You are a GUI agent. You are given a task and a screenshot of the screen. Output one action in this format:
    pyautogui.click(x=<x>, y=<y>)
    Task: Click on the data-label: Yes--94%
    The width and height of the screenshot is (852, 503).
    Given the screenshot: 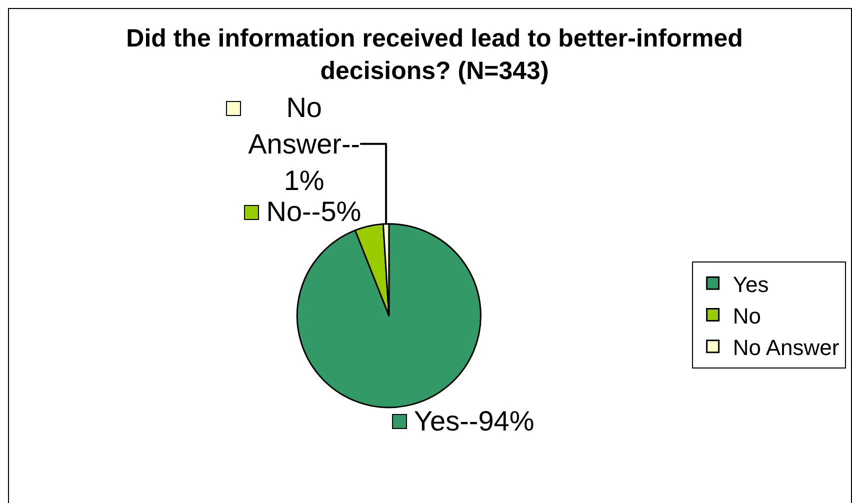 What is the action you would take?
    pyautogui.click(x=474, y=420)
    